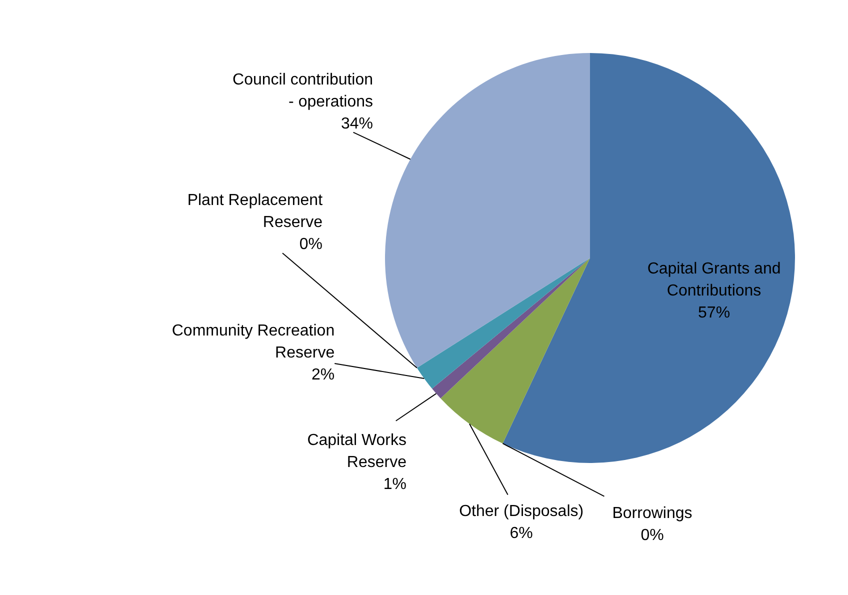  I want to click on data-label: 57%, so click(714, 313).